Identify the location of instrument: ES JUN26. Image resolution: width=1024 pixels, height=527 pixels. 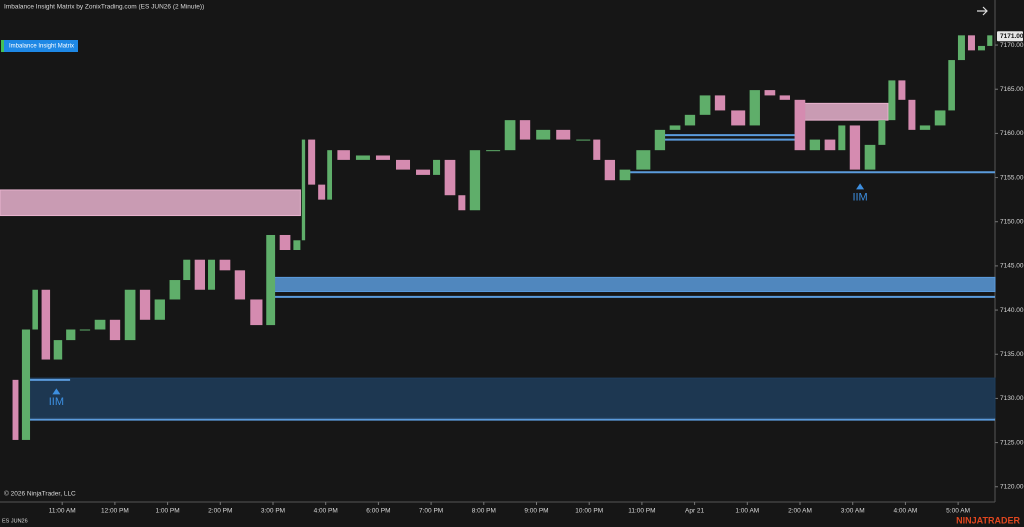
(15, 521).